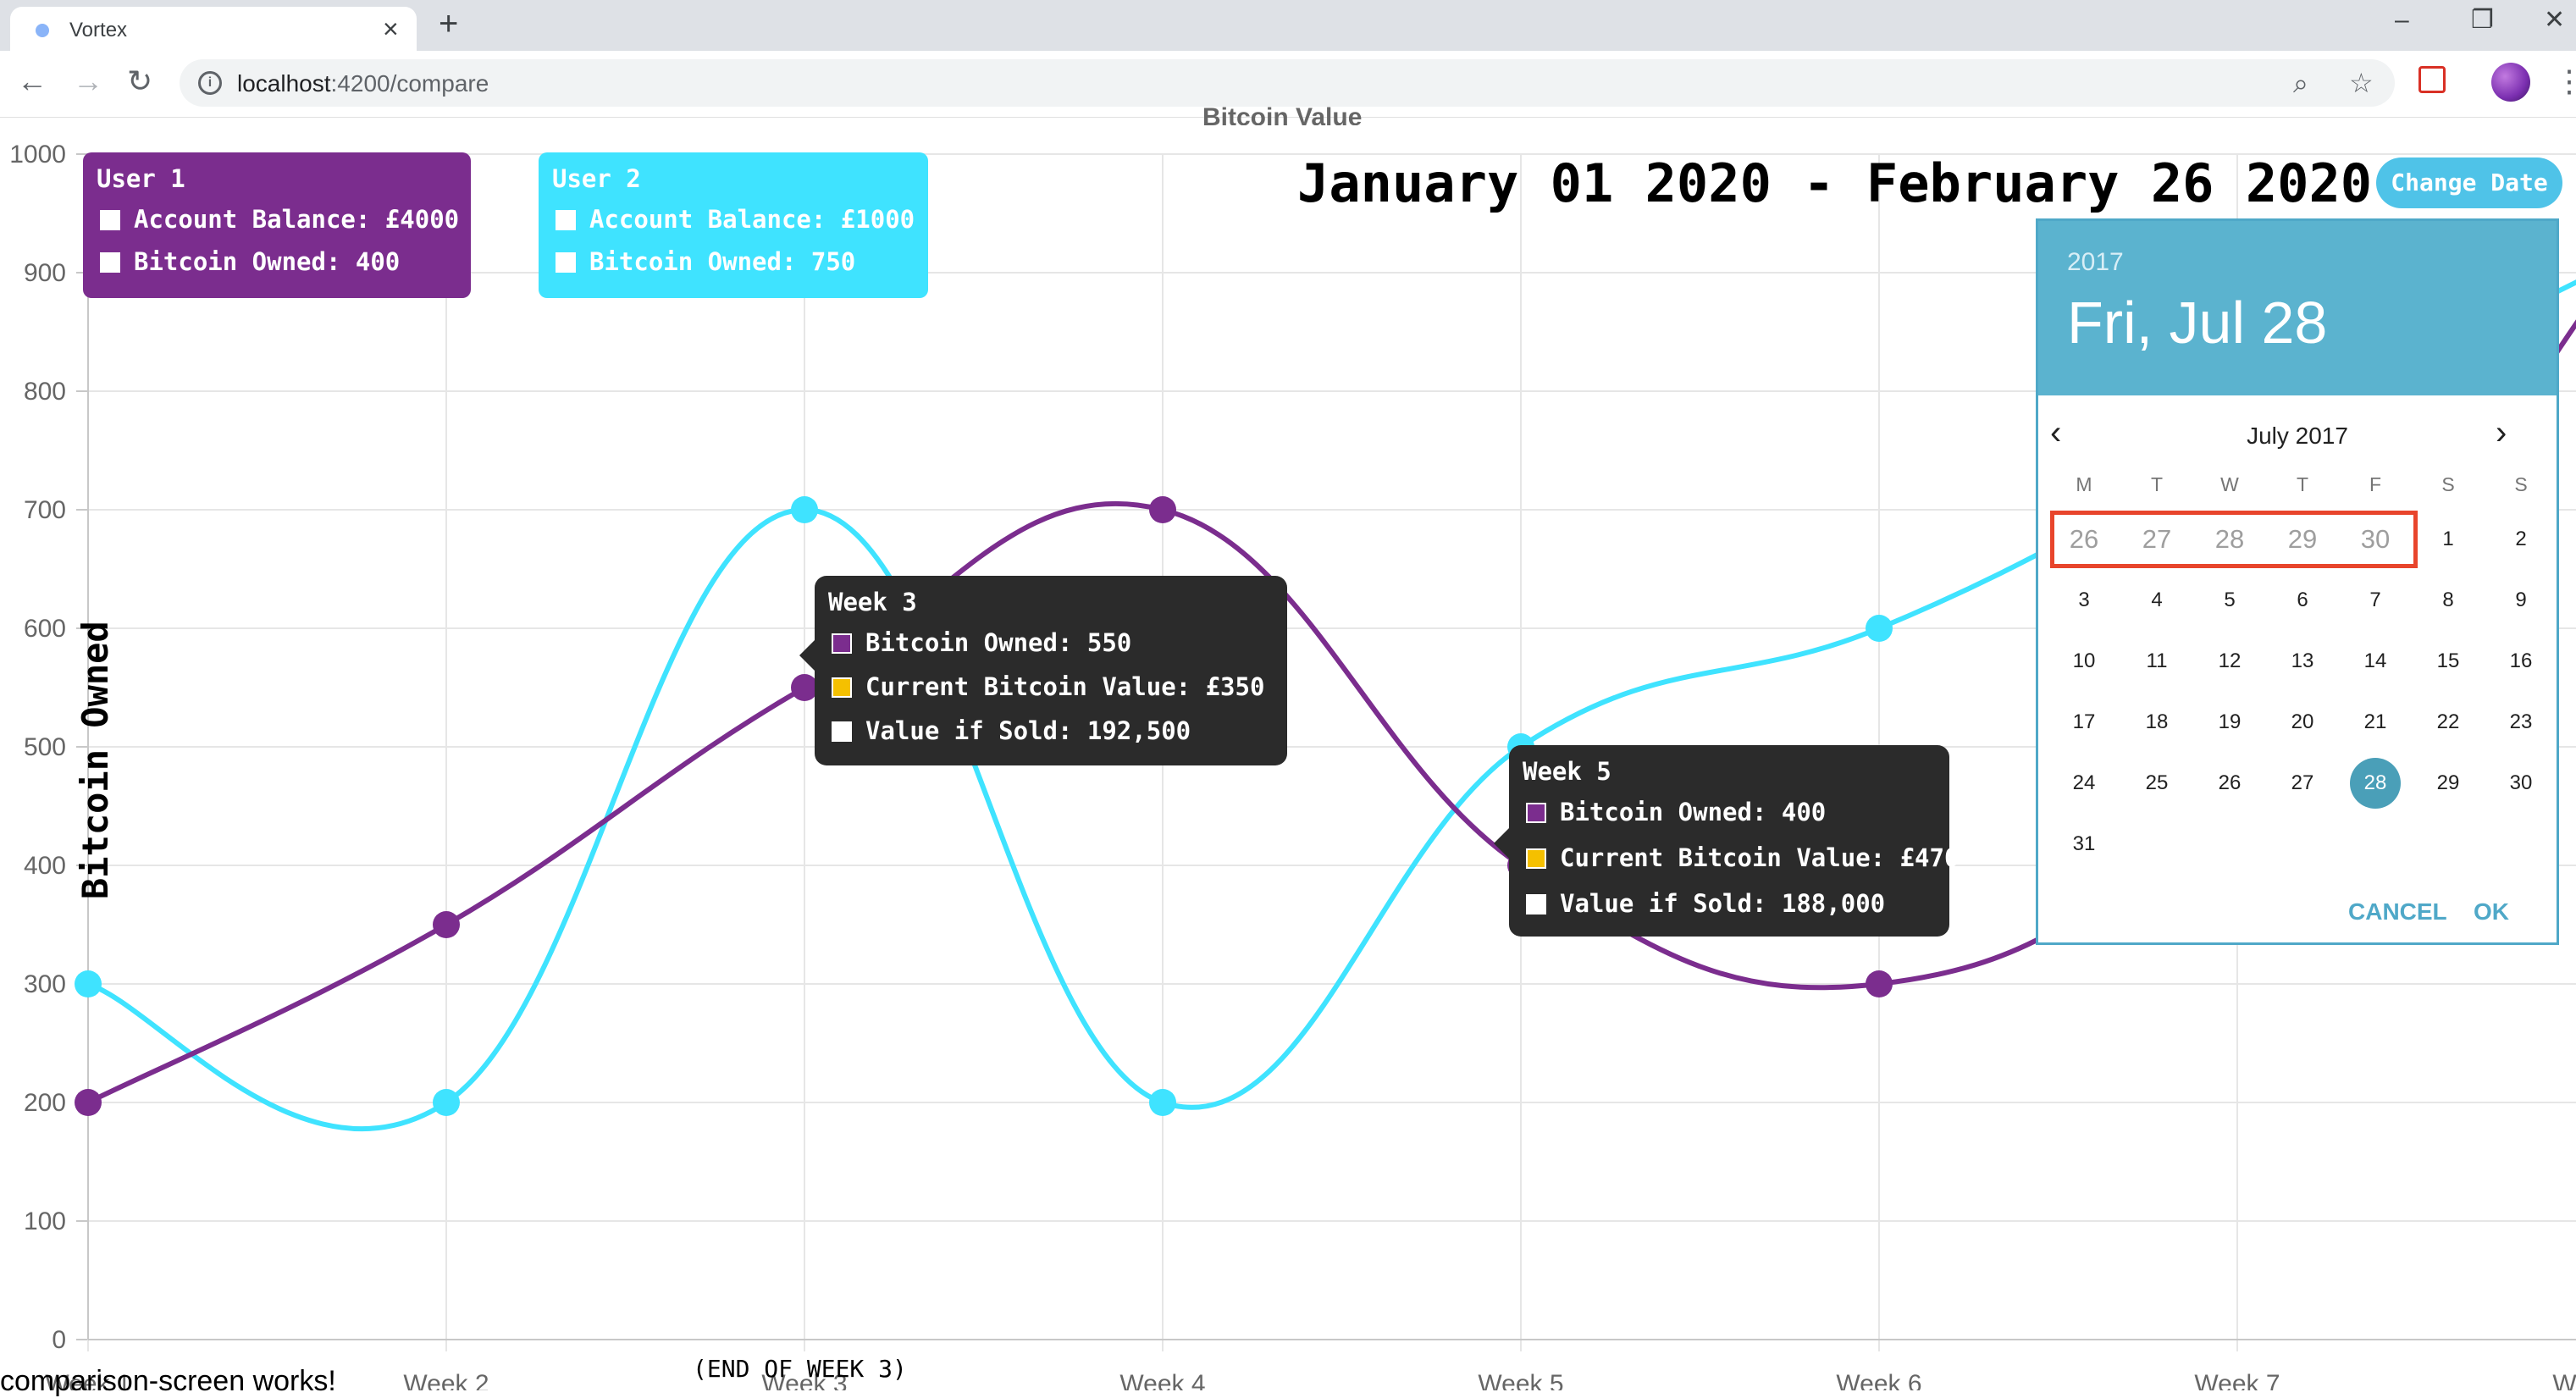 The width and height of the screenshot is (2576, 1398). I want to click on tab-strip: Vortex × + – ❐ ✕, so click(1288, 25).